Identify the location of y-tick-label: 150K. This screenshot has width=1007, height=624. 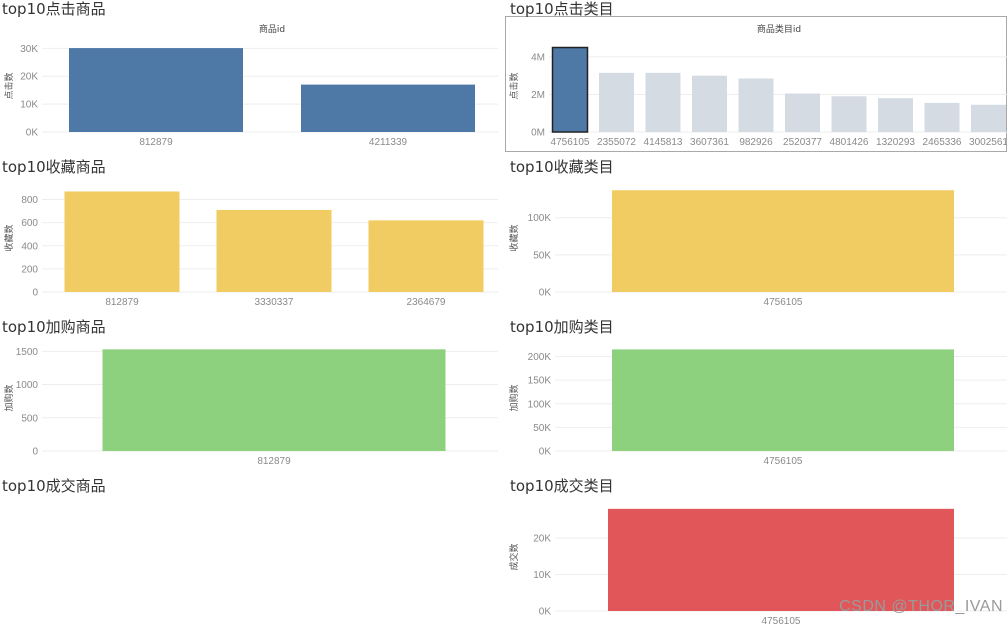
(540, 381).